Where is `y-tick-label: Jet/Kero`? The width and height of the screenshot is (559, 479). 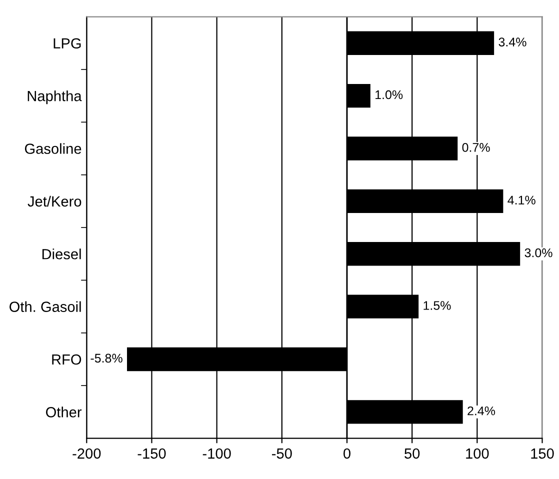
y-tick-label: Jet/Kero is located at coordinates (55, 201).